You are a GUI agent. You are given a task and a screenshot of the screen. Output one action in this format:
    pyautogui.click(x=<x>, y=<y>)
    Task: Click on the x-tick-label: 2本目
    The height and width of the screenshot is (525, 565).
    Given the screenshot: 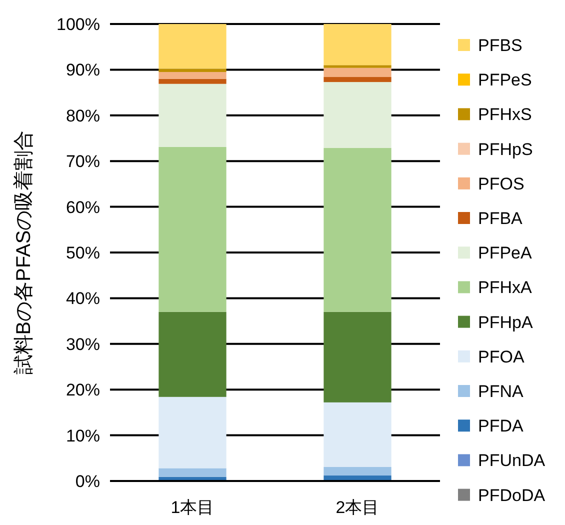 What is the action you would take?
    pyautogui.click(x=358, y=507)
    